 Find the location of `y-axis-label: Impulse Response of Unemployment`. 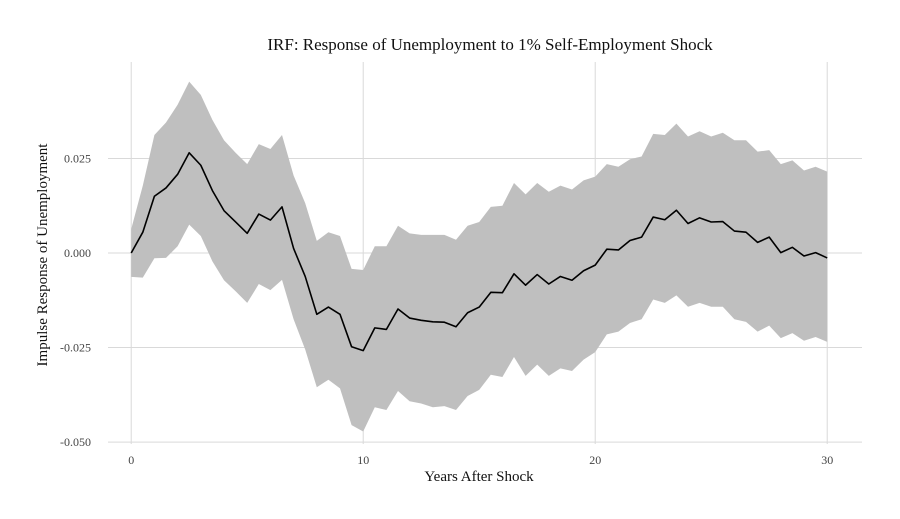

y-axis-label: Impulse Response of Unemployment is located at coordinates (43, 255).